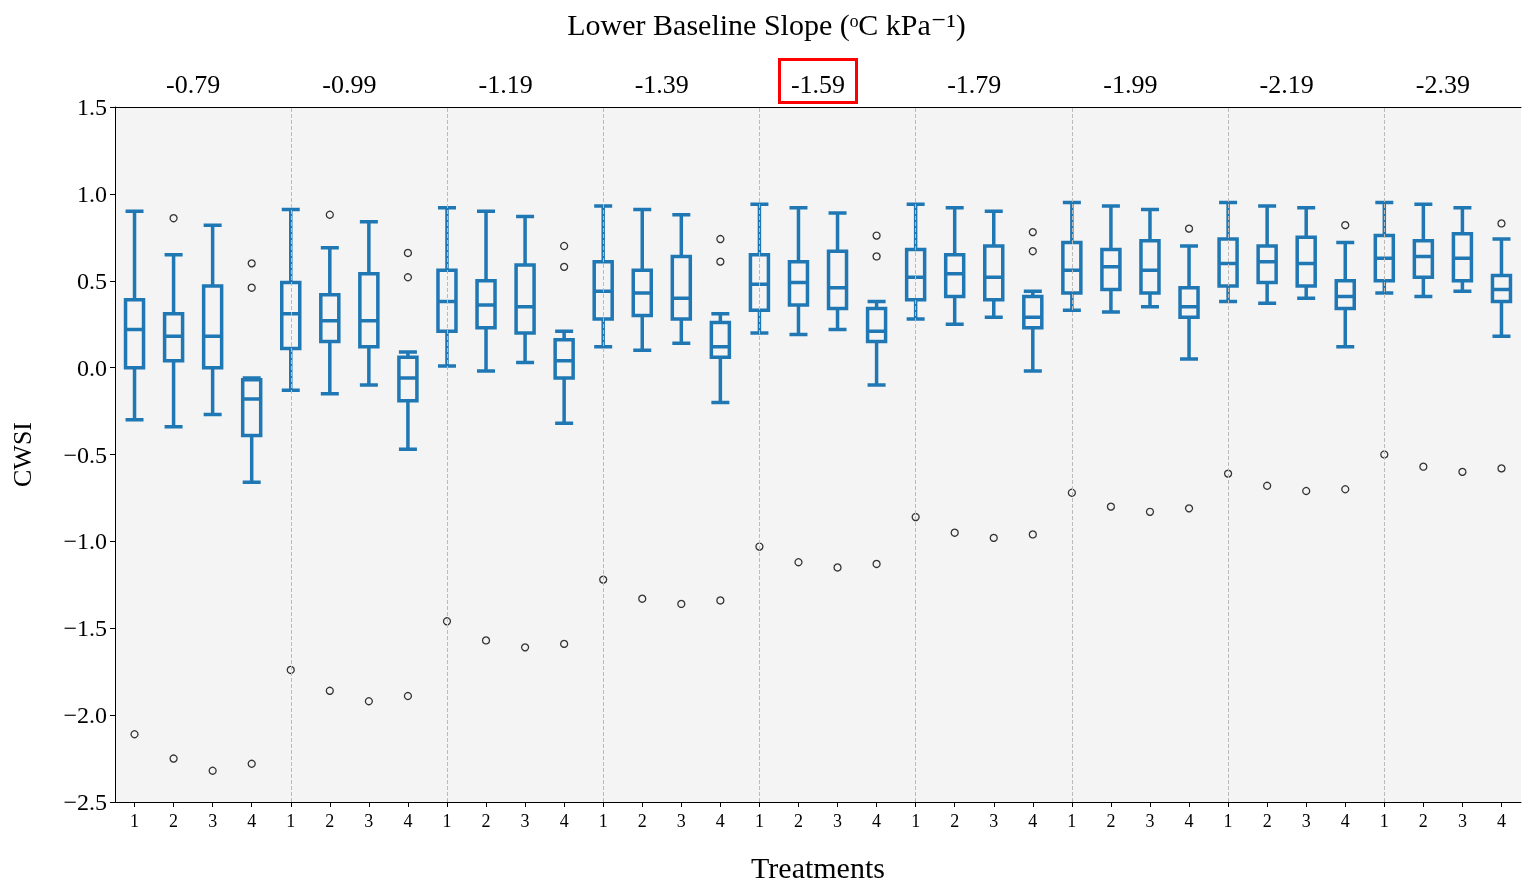 The height and width of the screenshot is (887, 1533). What do you see at coordinates (661, 84) in the screenshot?
I see `text: -1.39` at bounding box center [661, 84].